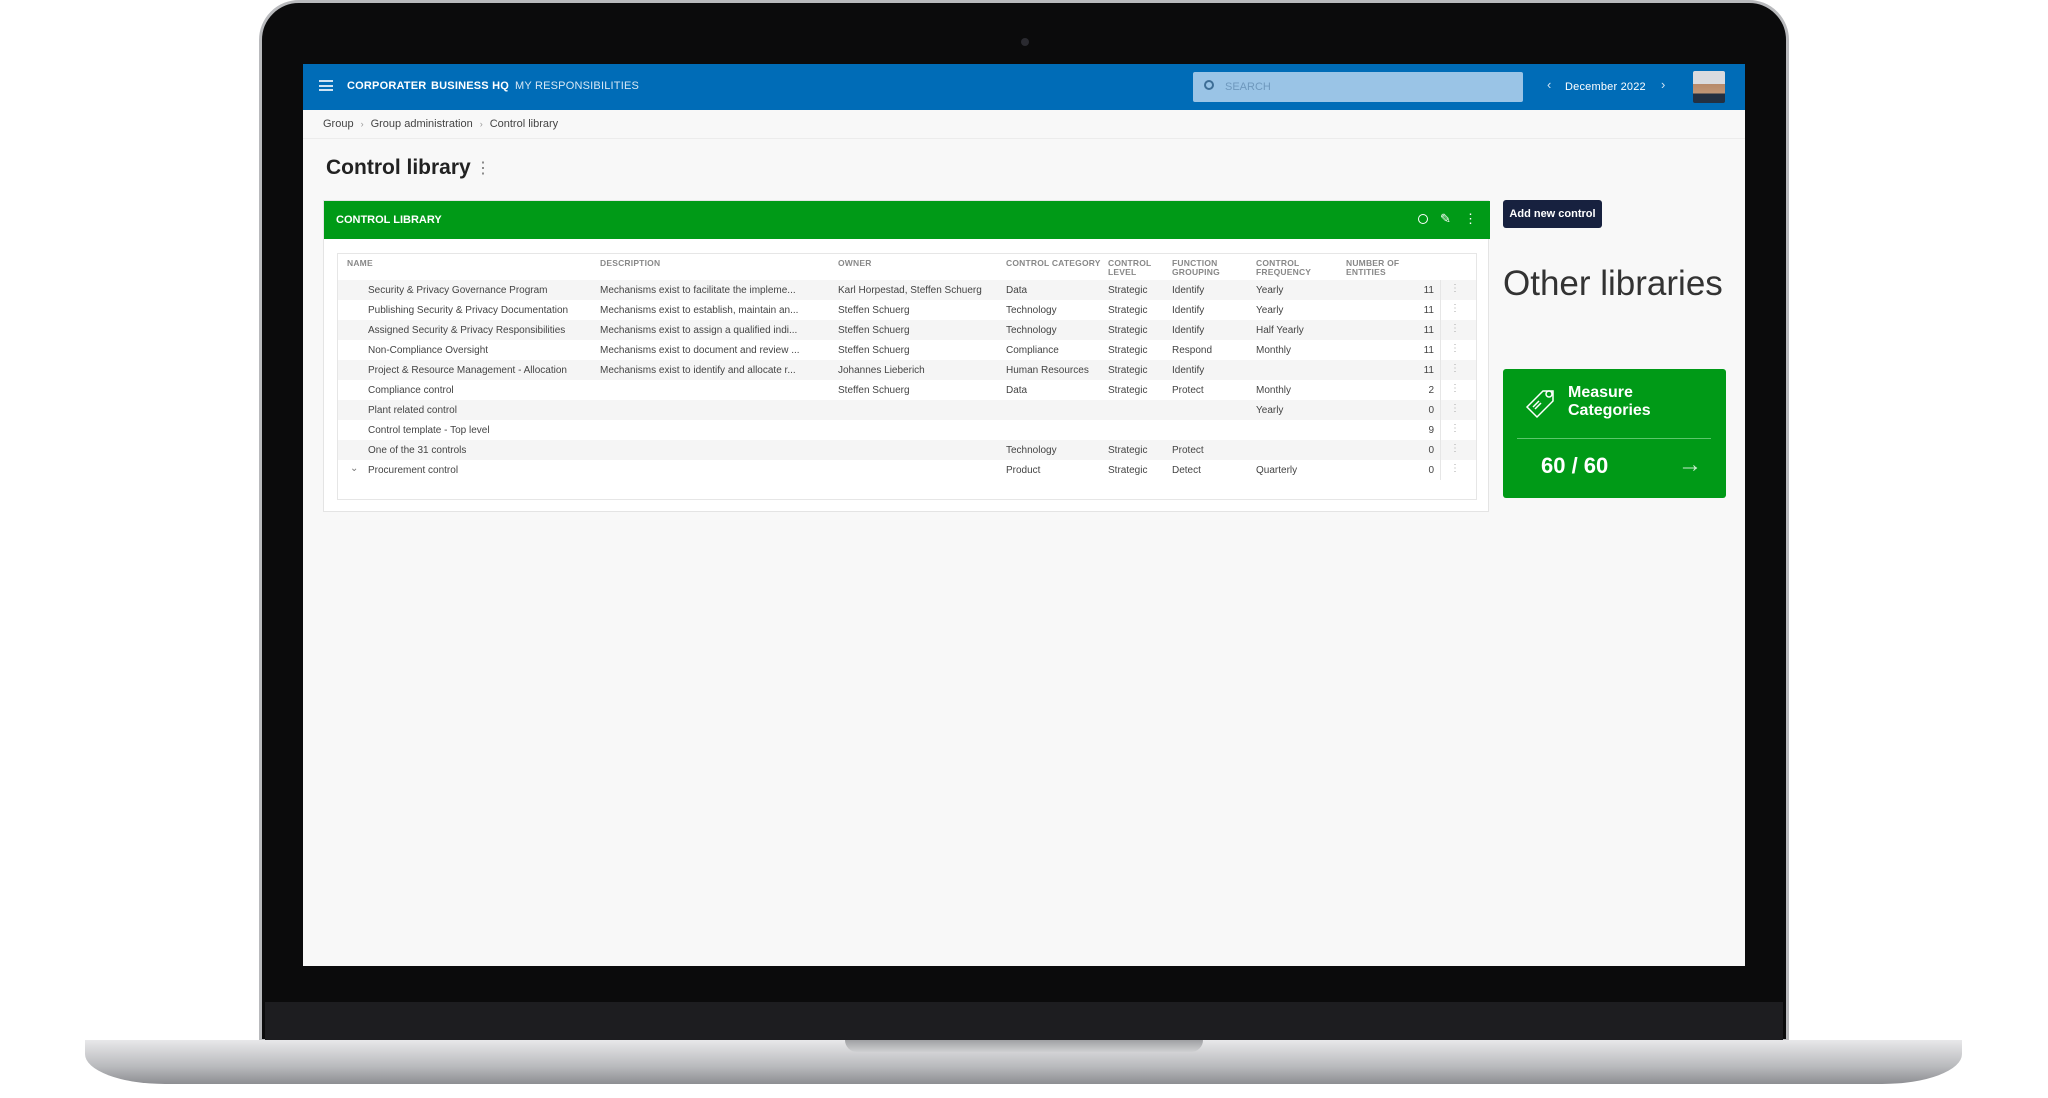 This screenshot has height=1098, width=2048. Describe the element at coordinates (1552, 214) in the screenshot. I see `add-new-control-button: Add new control` at that location.